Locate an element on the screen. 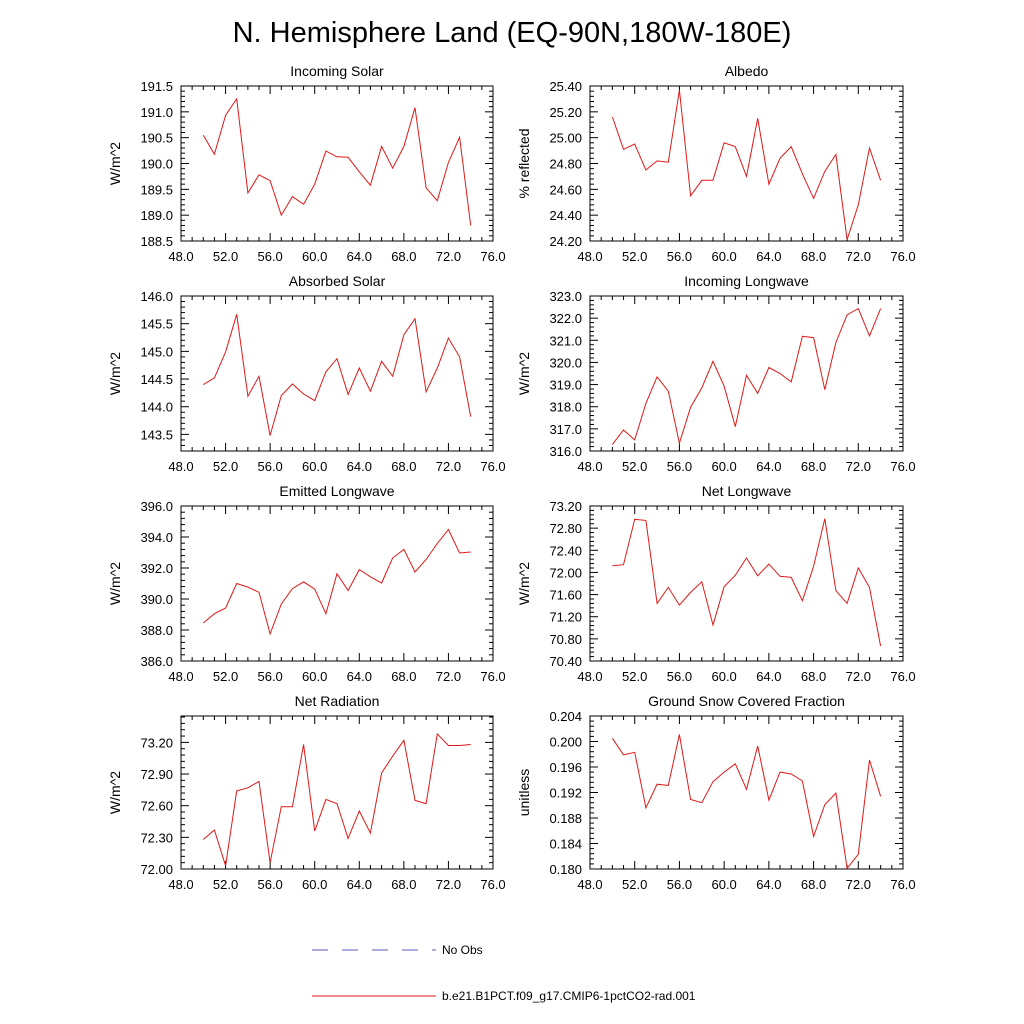 The height and width of the screenshot is (1024, 1024). legend-label-no-obs: No Obs is located at coordinates (462, 950).